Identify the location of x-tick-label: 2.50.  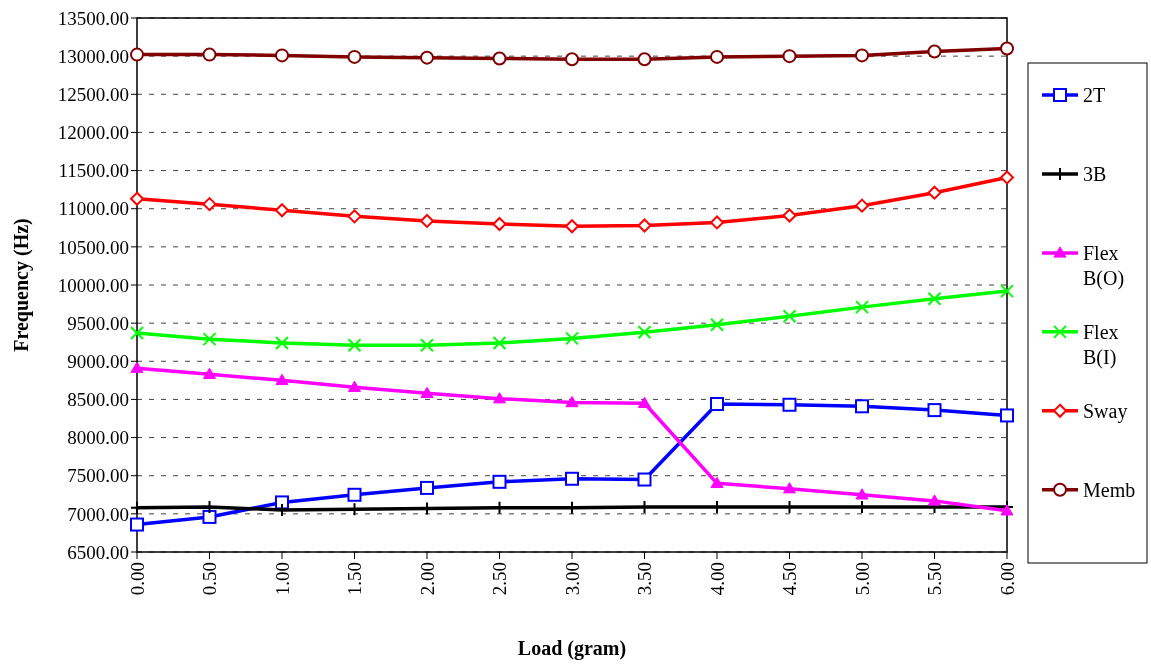
(500, 579).